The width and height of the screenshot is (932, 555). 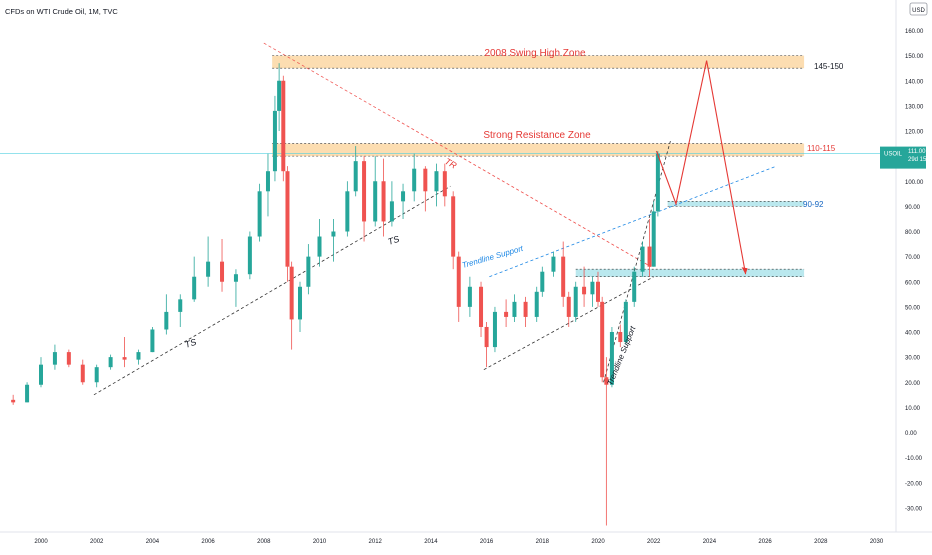 I want to click on badge-price: 111.00, so click(x=917, y=152).